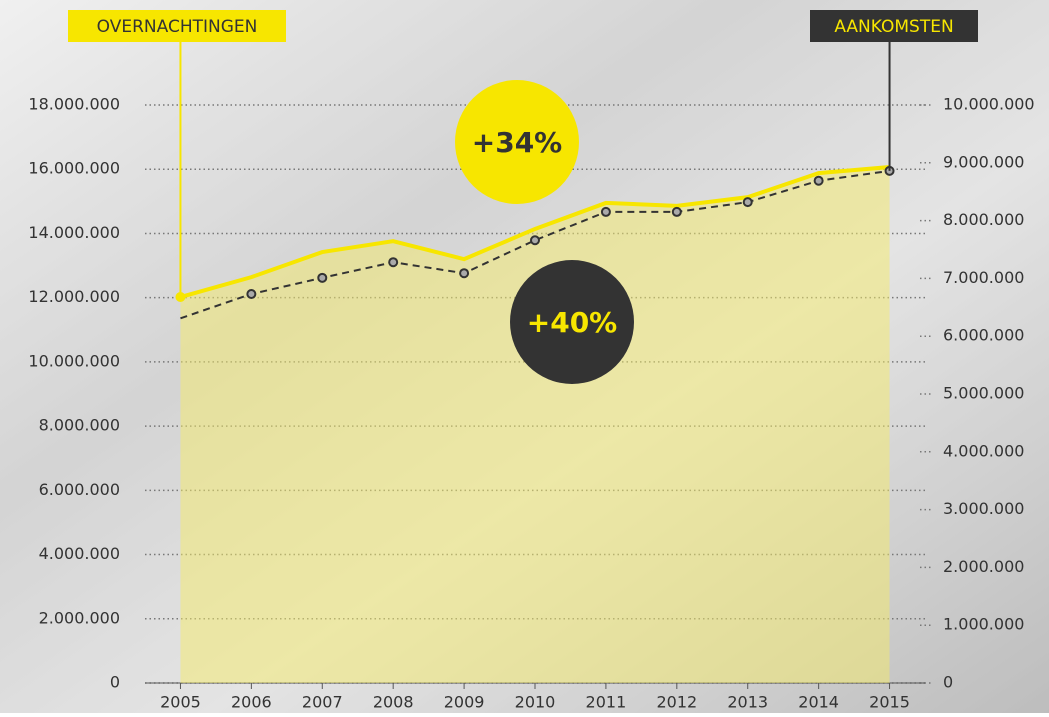  I want to click on y-tick-label: 0, so click(115, 682).